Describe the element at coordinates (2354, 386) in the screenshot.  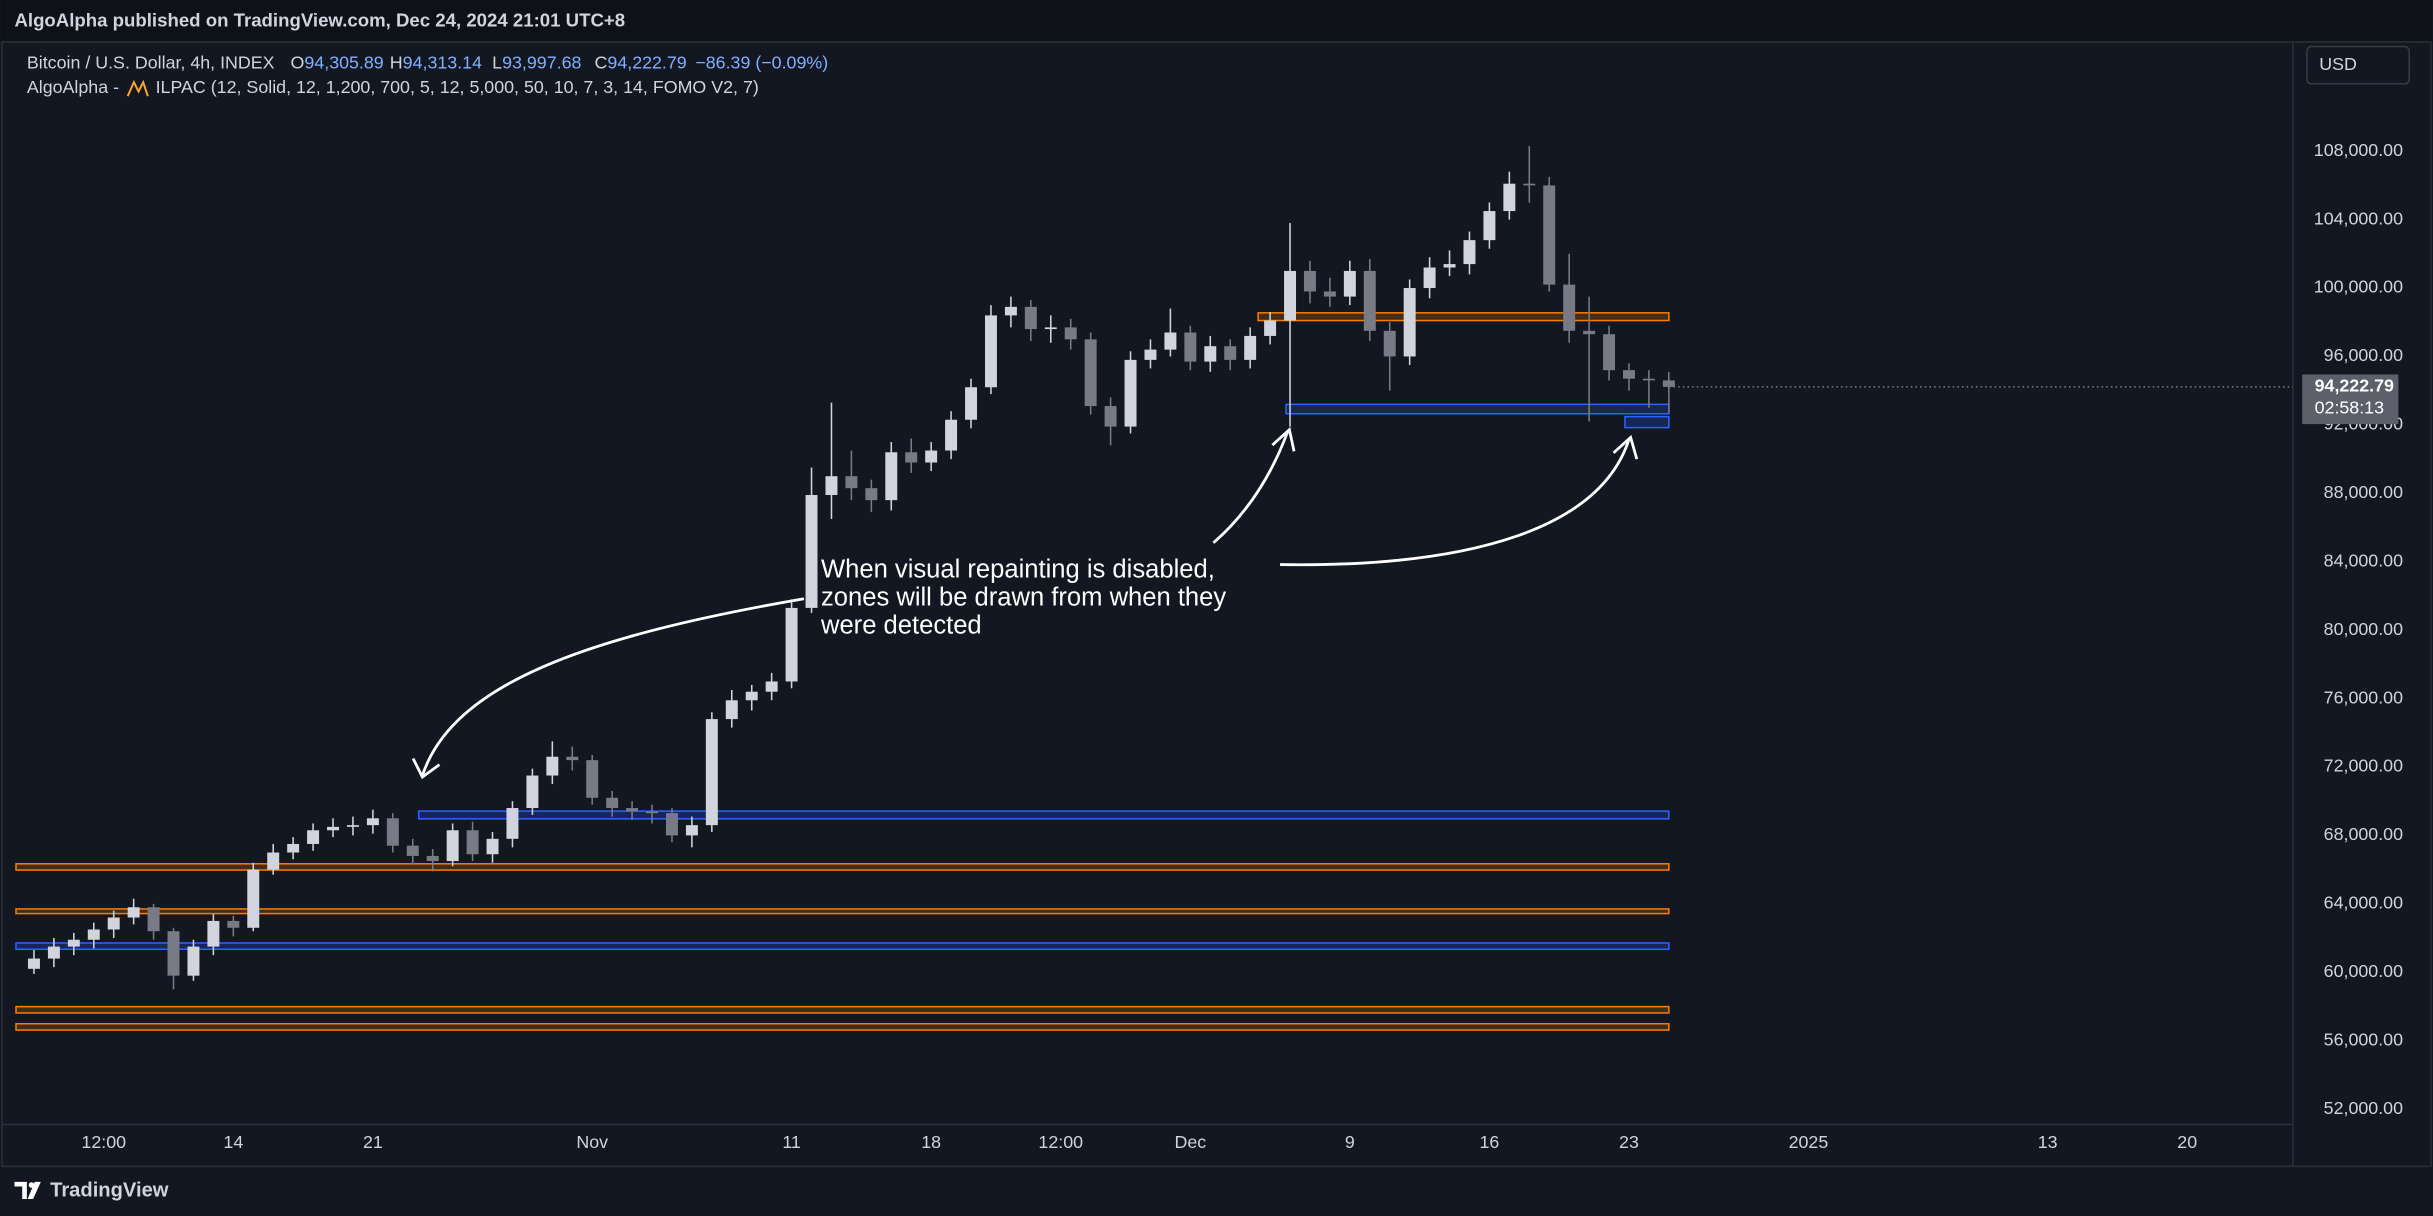
I see `last-price-label: 94,222.79` at that location.